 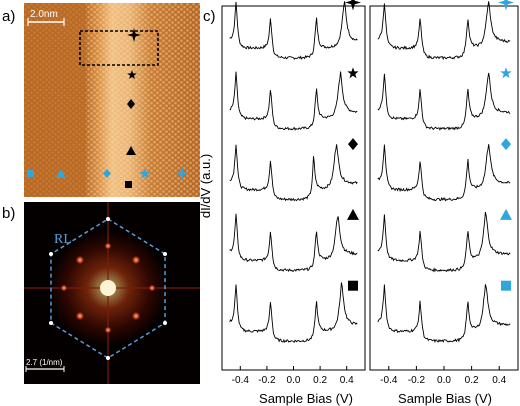 What do you see at coordinates (119, 48) in the screenshot?
I see `dashed-region-box` at bounding box center [119, 48].